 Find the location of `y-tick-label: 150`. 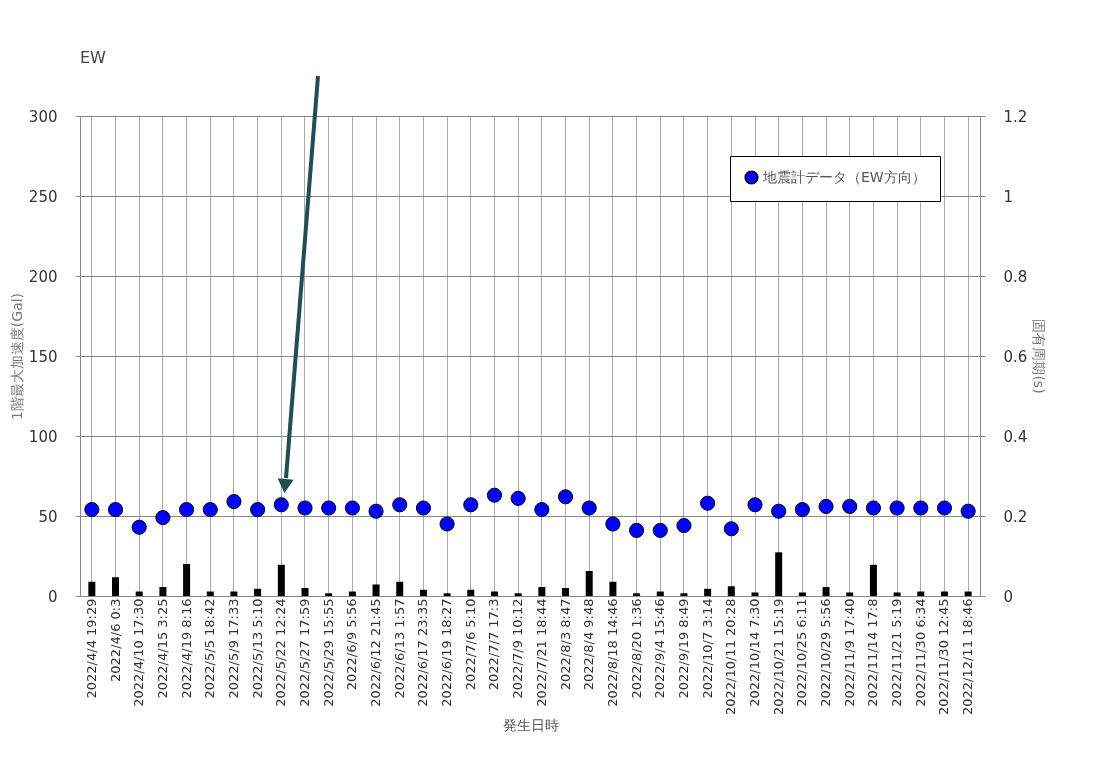

y-tick-label: 150 is located at coordinates (43, 356).